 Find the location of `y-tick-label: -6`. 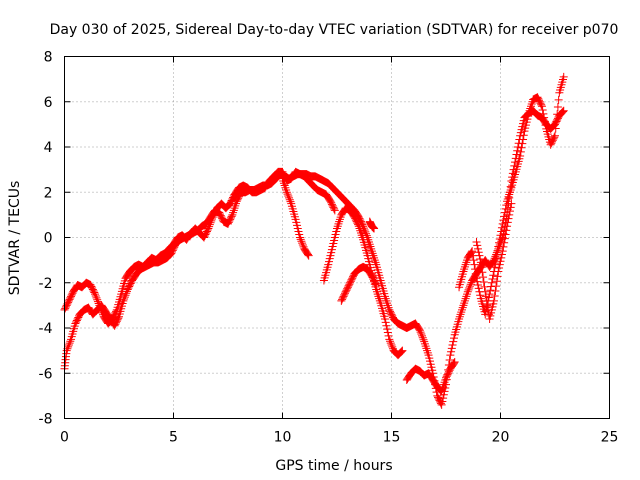

y-tick-label: -6 is located at coordinates (46, 374).